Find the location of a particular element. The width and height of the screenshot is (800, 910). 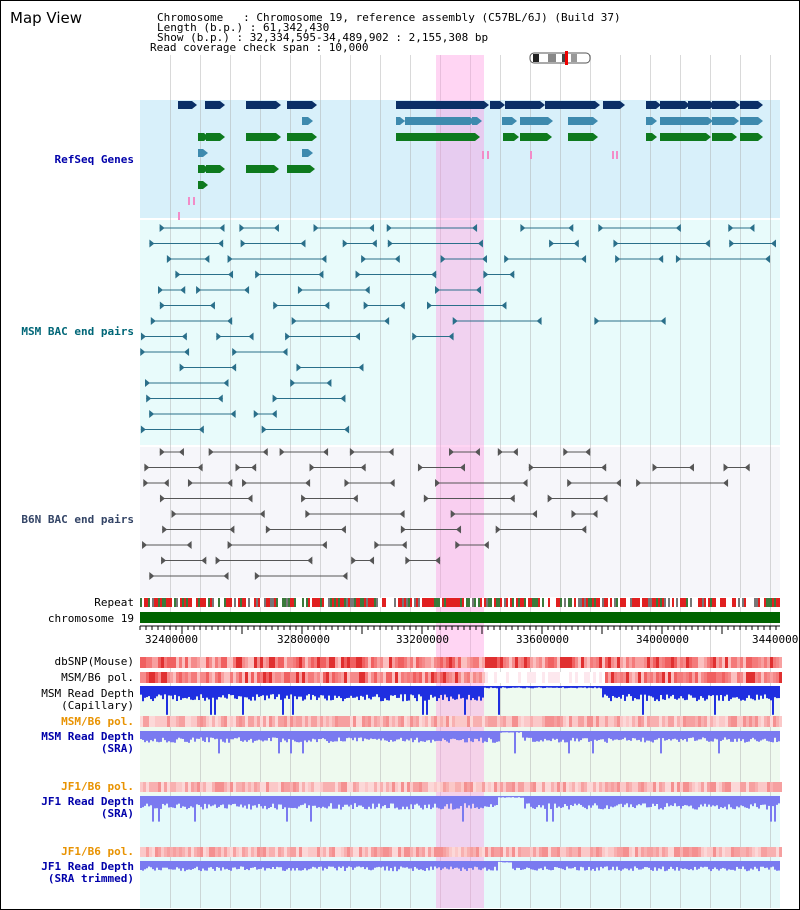

gene-feature is located at coordinates (507, 121).